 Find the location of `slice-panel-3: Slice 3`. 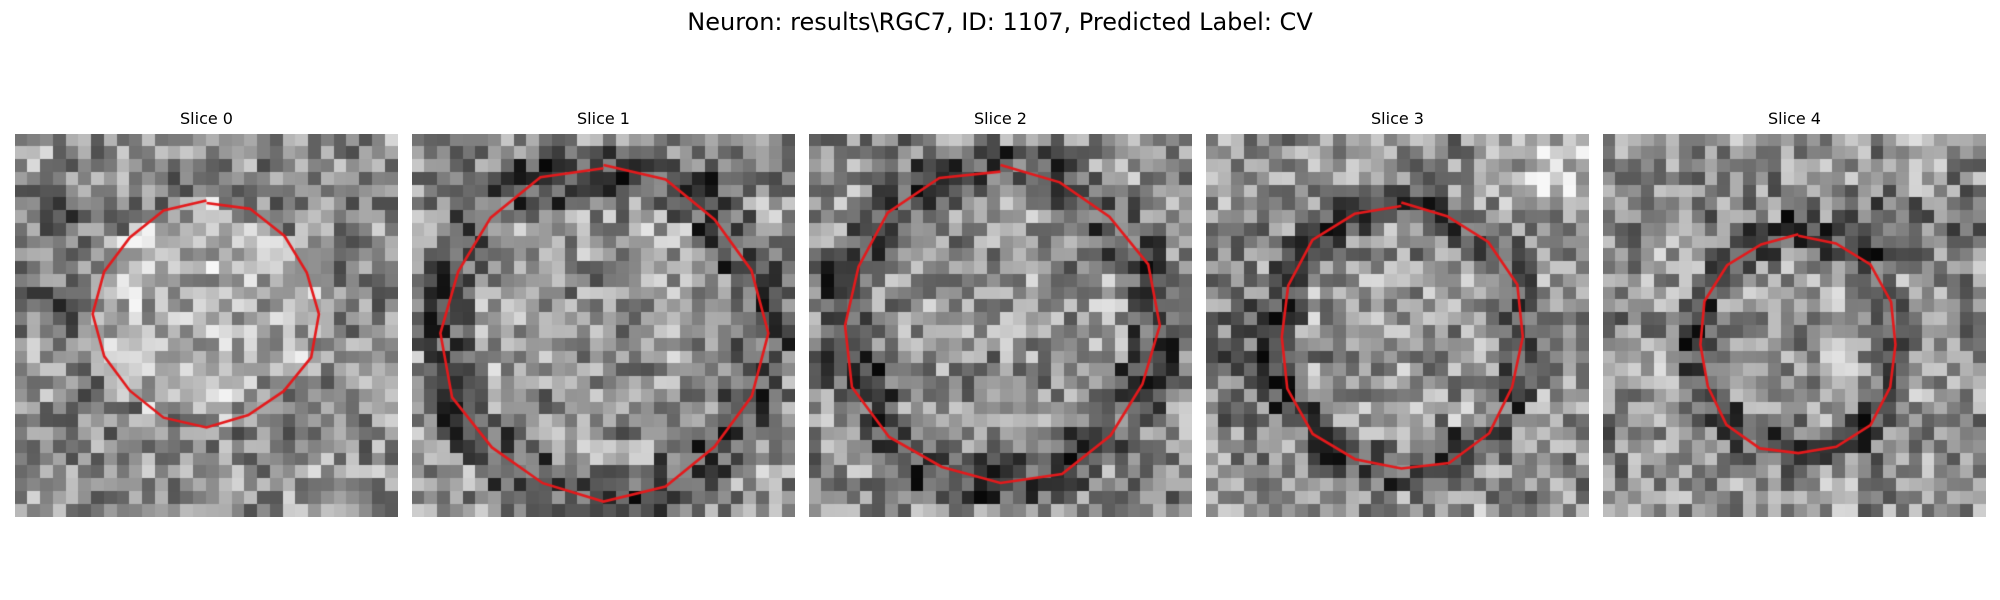

slice-panel-3: Slice 3 is located at coordinates (1397, 314).